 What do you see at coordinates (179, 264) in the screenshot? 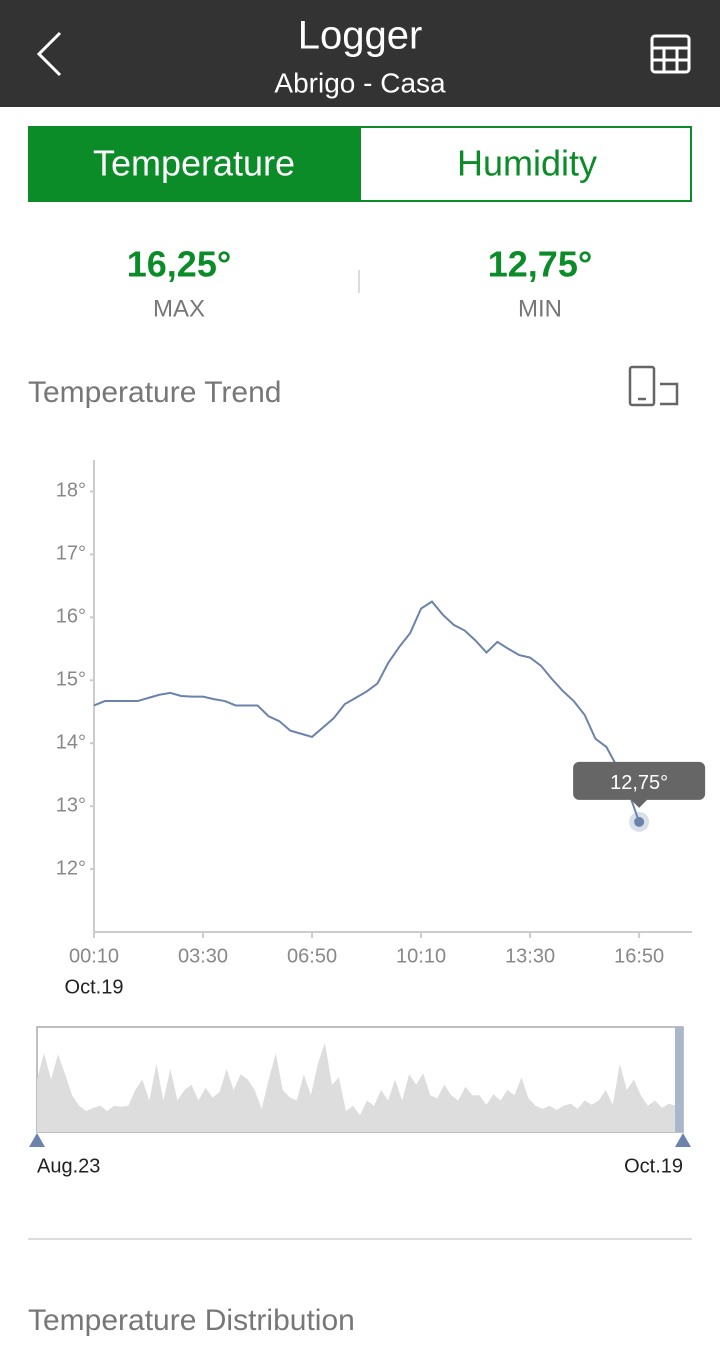
I see `stat-value: 16,25°` at bounding box center [179, 264].